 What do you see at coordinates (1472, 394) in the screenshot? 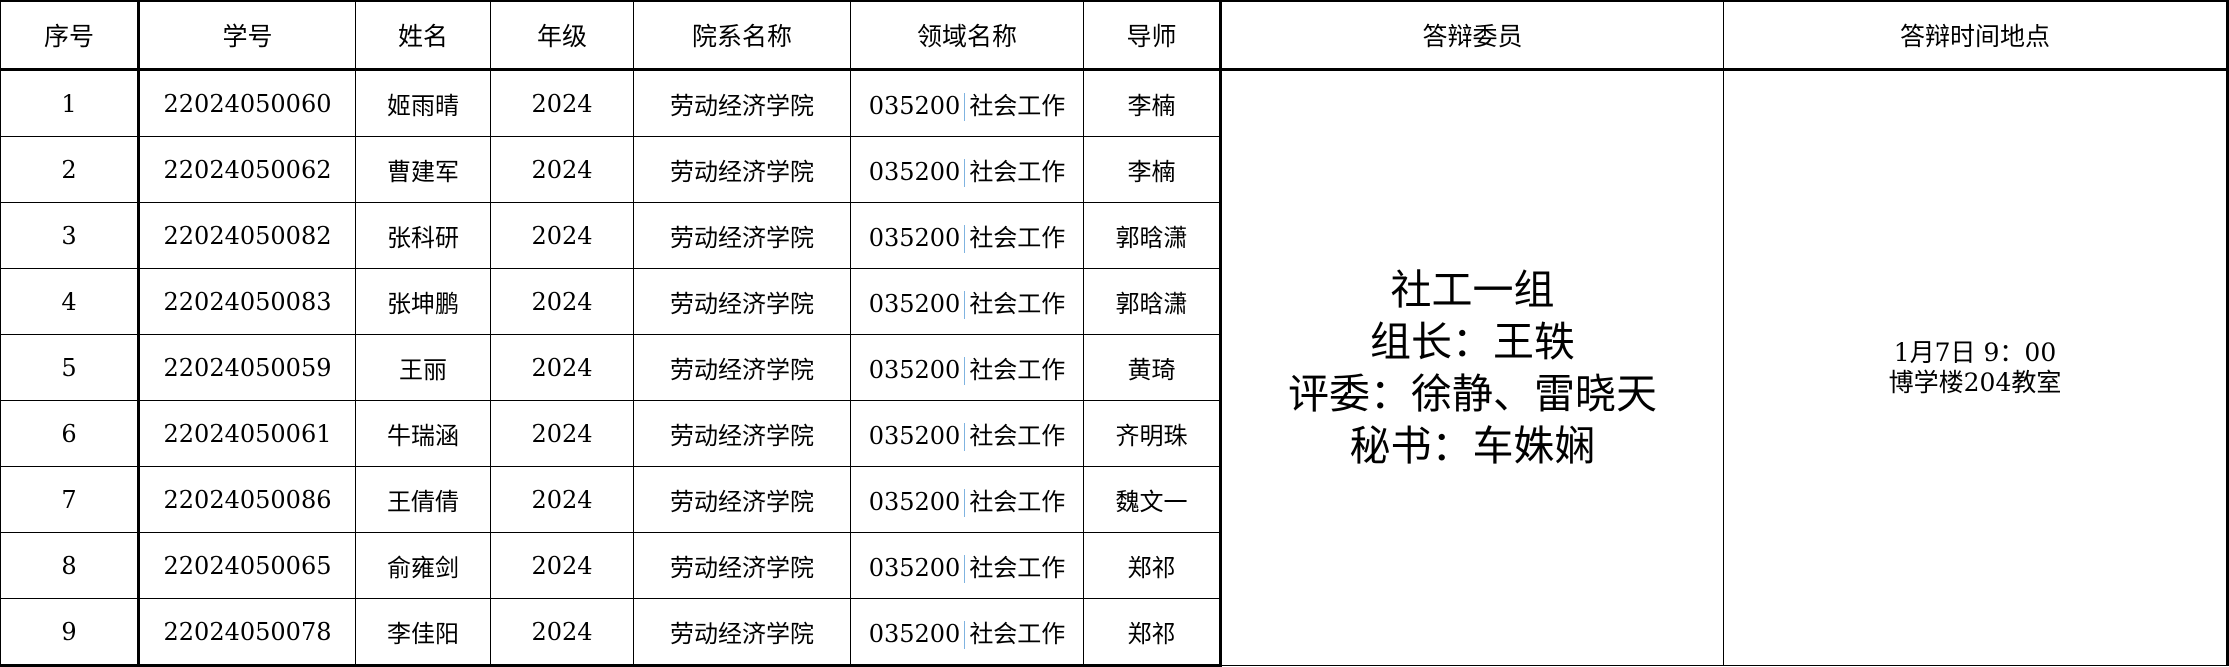
I see `committee-line: 评委：徐静、雷晓天` at bounding box center [1472, 394].